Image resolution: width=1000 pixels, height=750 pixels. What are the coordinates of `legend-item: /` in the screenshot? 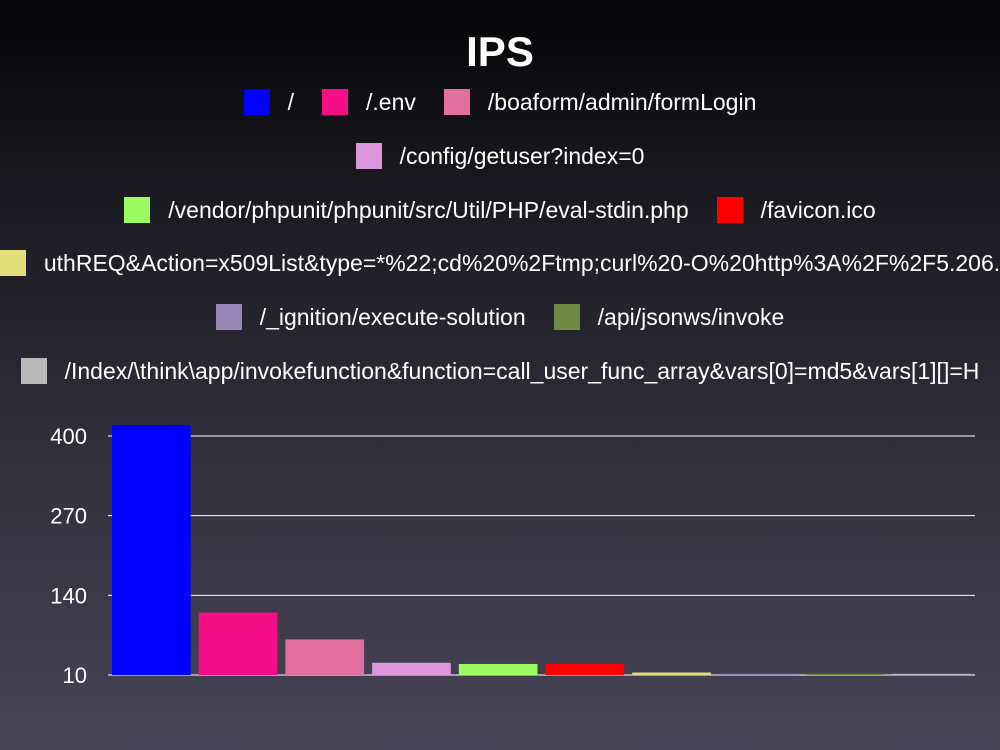 It's located at (269, 102).